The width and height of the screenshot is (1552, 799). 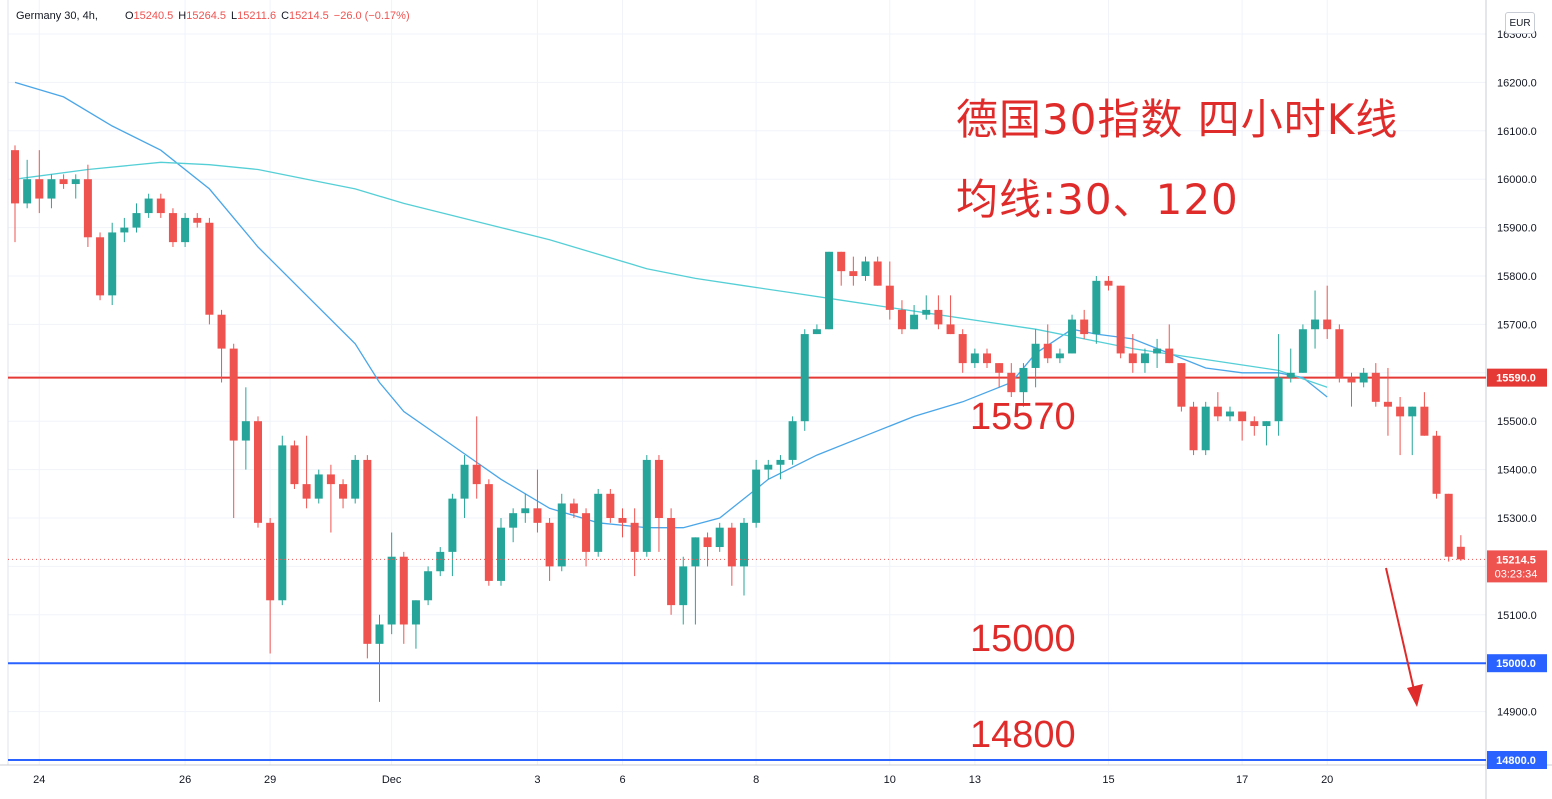 What do you see at coordinates (537, 780) in the screenshot?
I see `time-tick-label: 3` at bounding box center [537, 780].